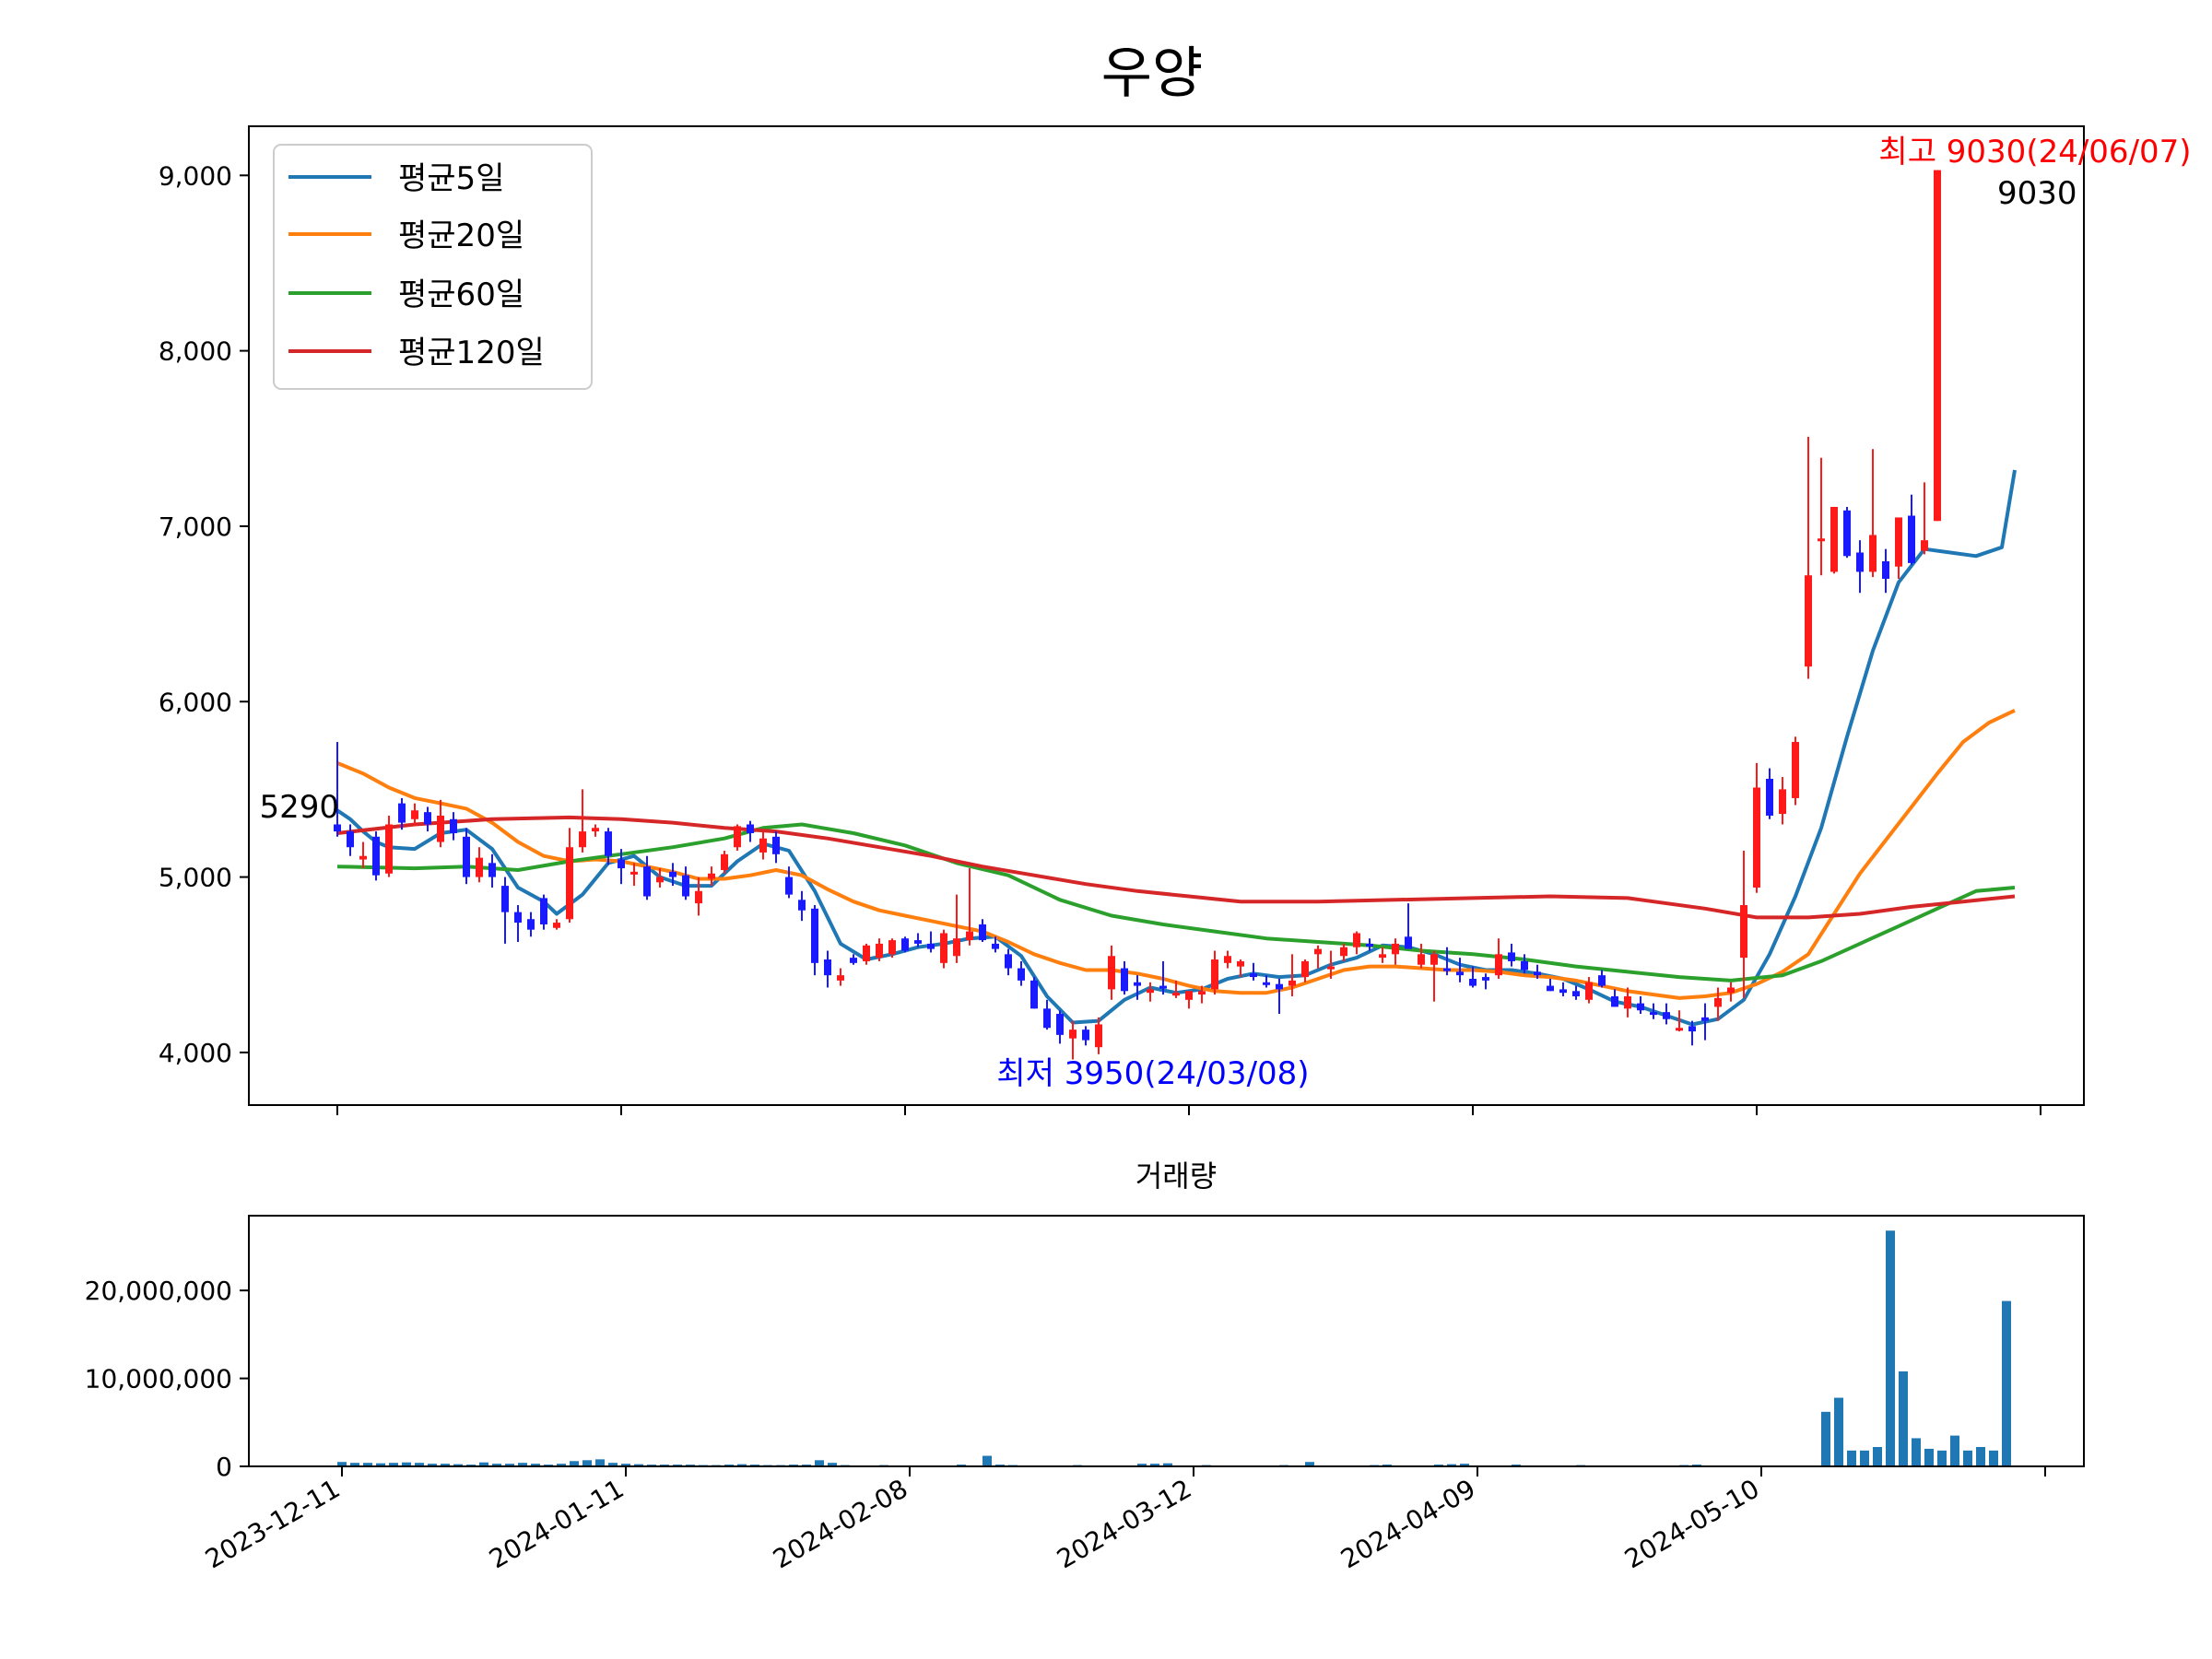  What do you see at coordinates (1152, 1073) in the screenshot?
I see `low-annotation: 최저 3950(24/03/08)` at bounding box center [1152, 1073].